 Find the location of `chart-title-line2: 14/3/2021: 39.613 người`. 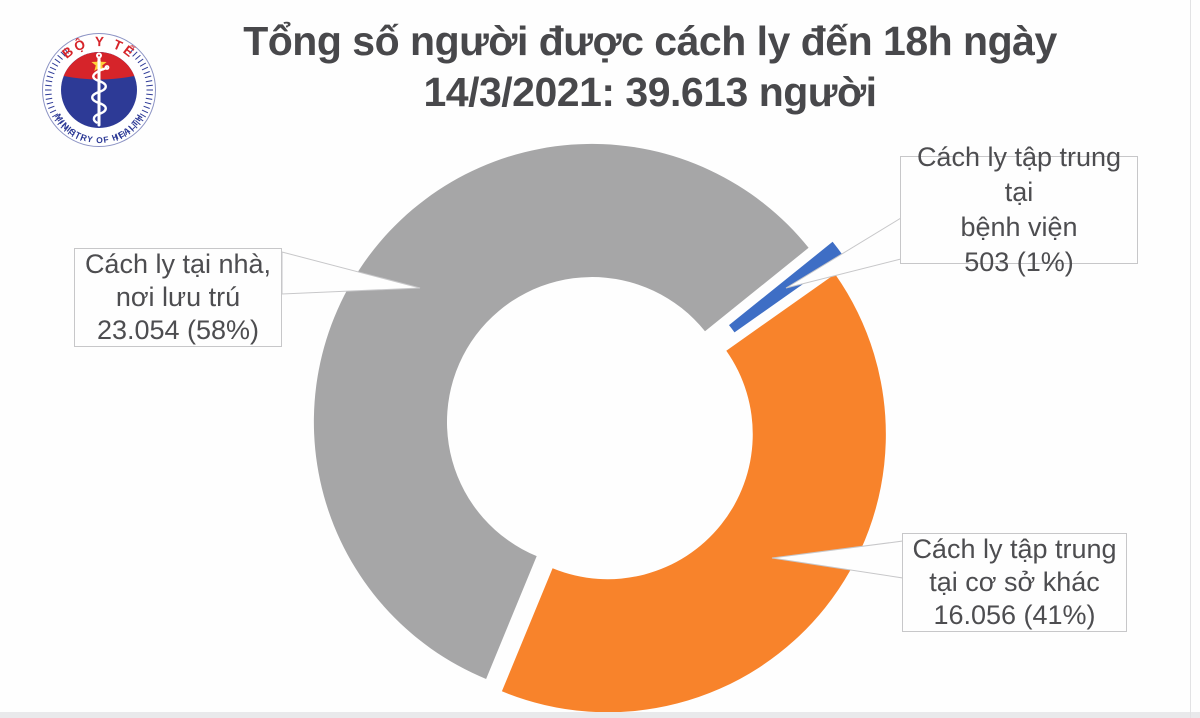

chart-title-line2: 14/3/2021: 39.613 người is located at coordinates (650, 92).